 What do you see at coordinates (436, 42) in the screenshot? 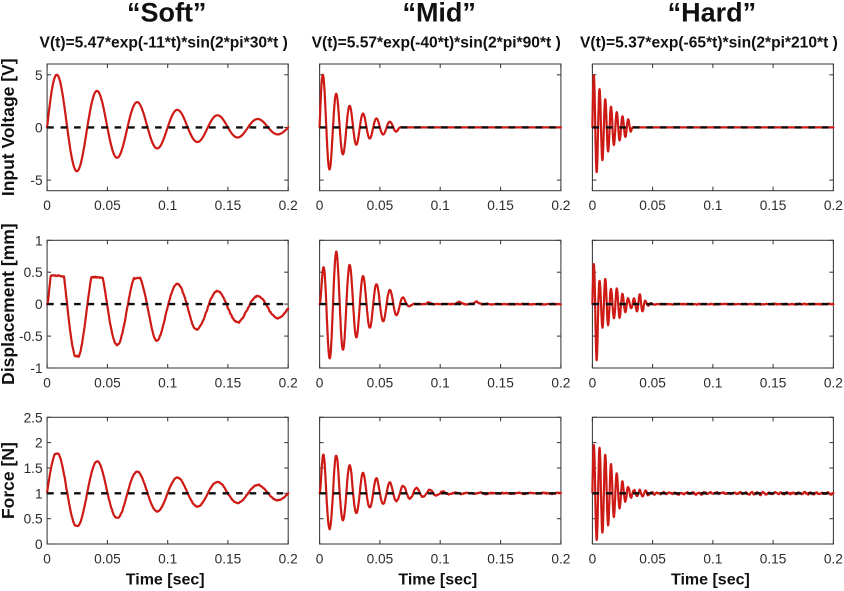
I see `svg-text:V(t)=5.57*exp(-40*t)*sin(2*pi*: V(t)=5.57*exp(-40*t)*sin(2*pi*90*t )` at bounding box center [436, 42].